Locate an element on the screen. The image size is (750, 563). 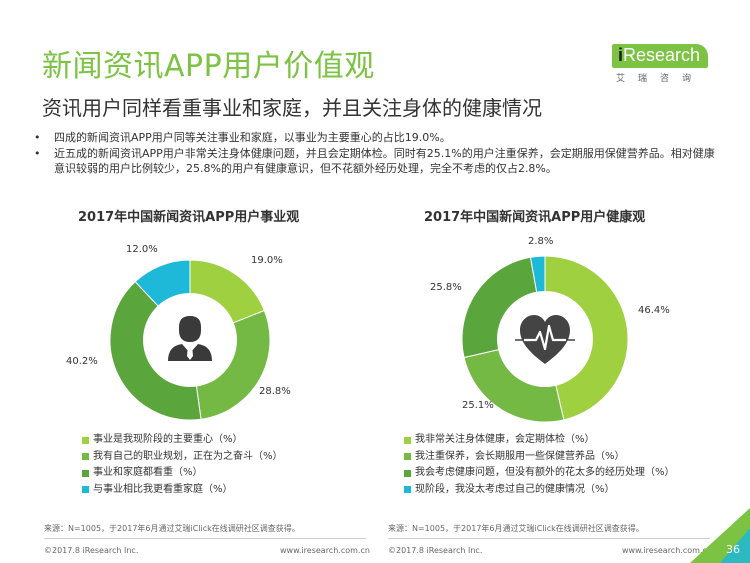
health-label-25-1: 25.1% is located at coordinates (478, 405).